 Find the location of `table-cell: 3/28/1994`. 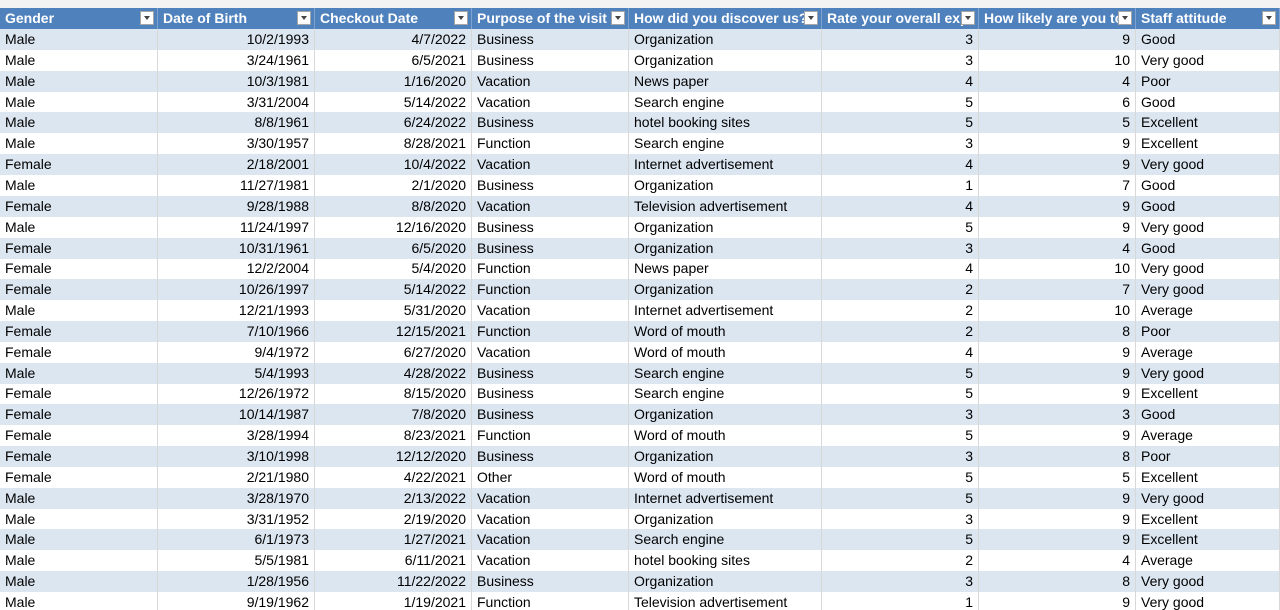

table-cell: 3/28/1994 is located at coordinates (236, 436).